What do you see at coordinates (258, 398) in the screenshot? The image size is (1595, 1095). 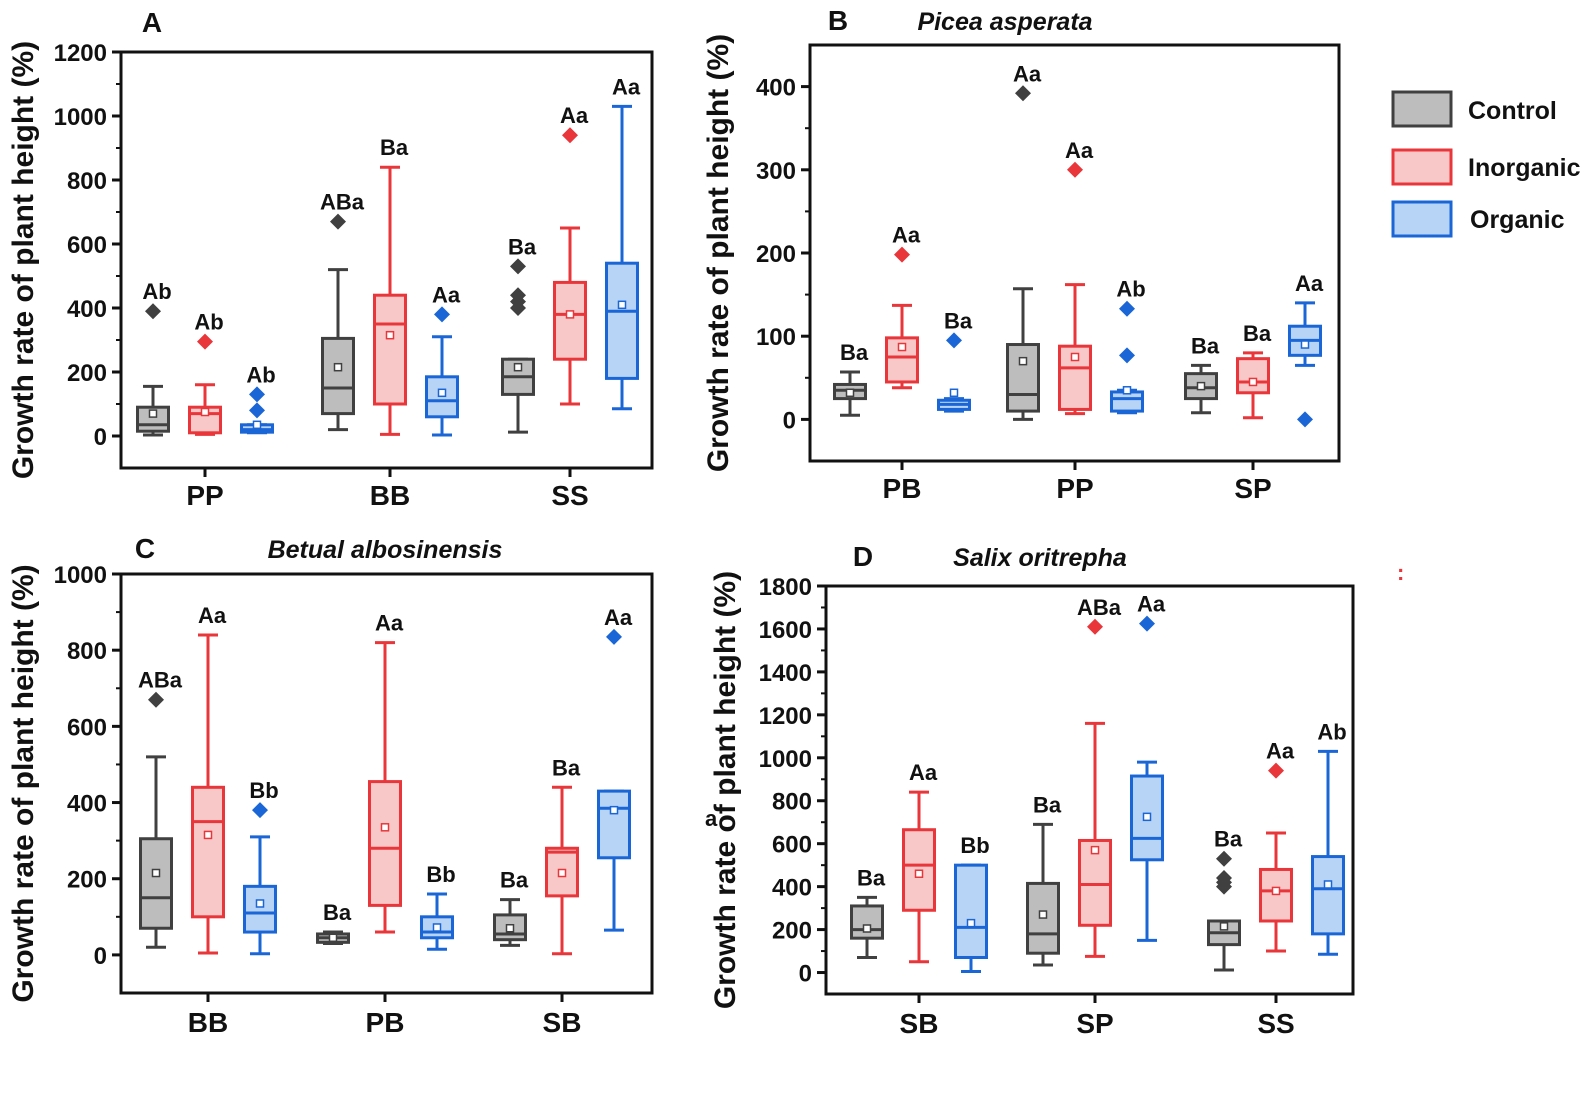 I see `box-organic: Ab` at bounding box center [258, 398].